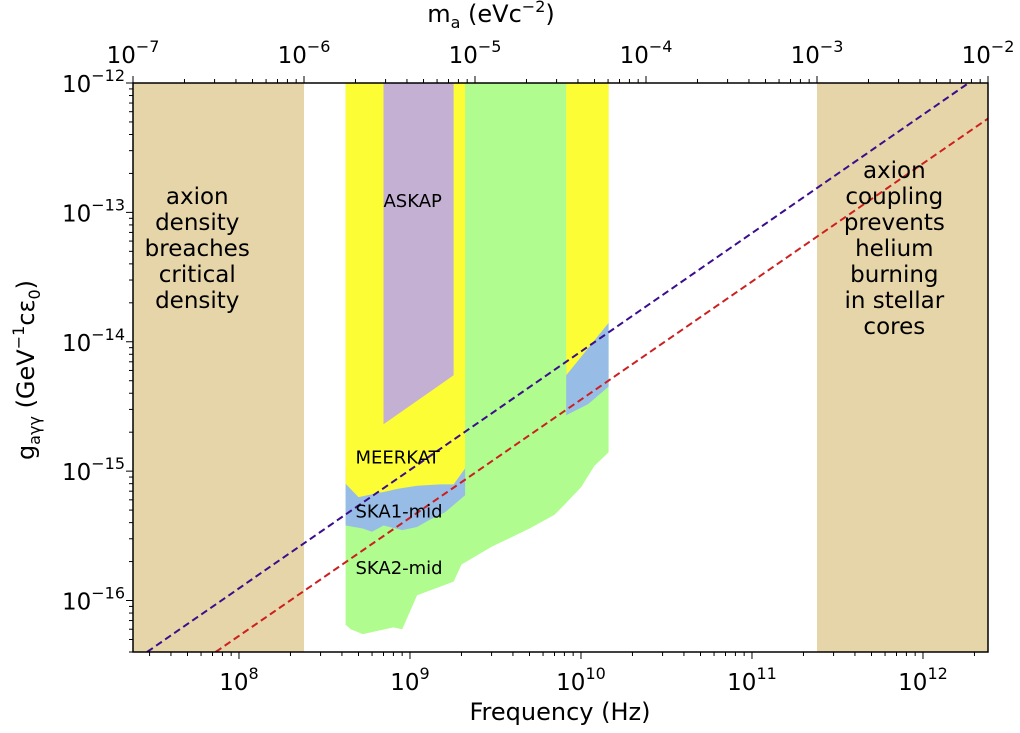  I want to click on ska2-mid-label: SKA2-mid, so click(398, 568).